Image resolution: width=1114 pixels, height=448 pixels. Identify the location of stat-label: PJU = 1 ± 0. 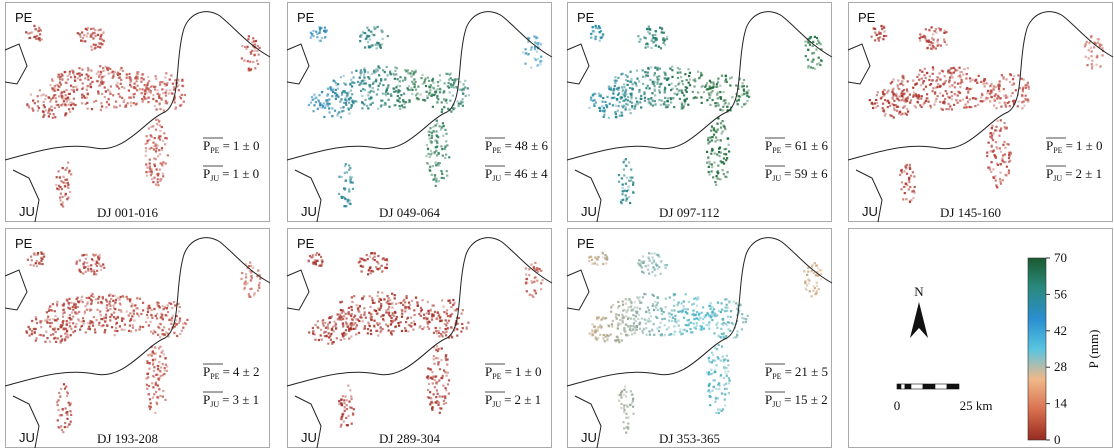
(231, 174).